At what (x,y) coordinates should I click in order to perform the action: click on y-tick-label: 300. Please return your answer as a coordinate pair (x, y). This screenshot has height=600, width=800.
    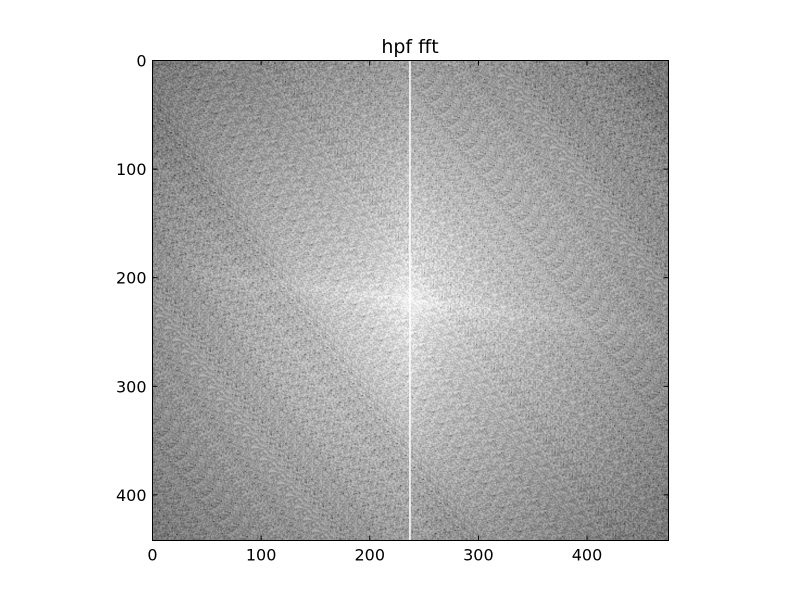
    Looking at the image, I should click on (131, 386).